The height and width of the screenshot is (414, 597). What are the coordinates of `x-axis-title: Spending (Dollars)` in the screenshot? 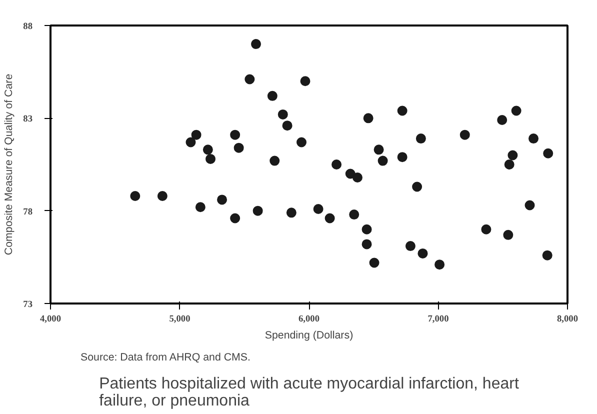 It's located at (309, 336).